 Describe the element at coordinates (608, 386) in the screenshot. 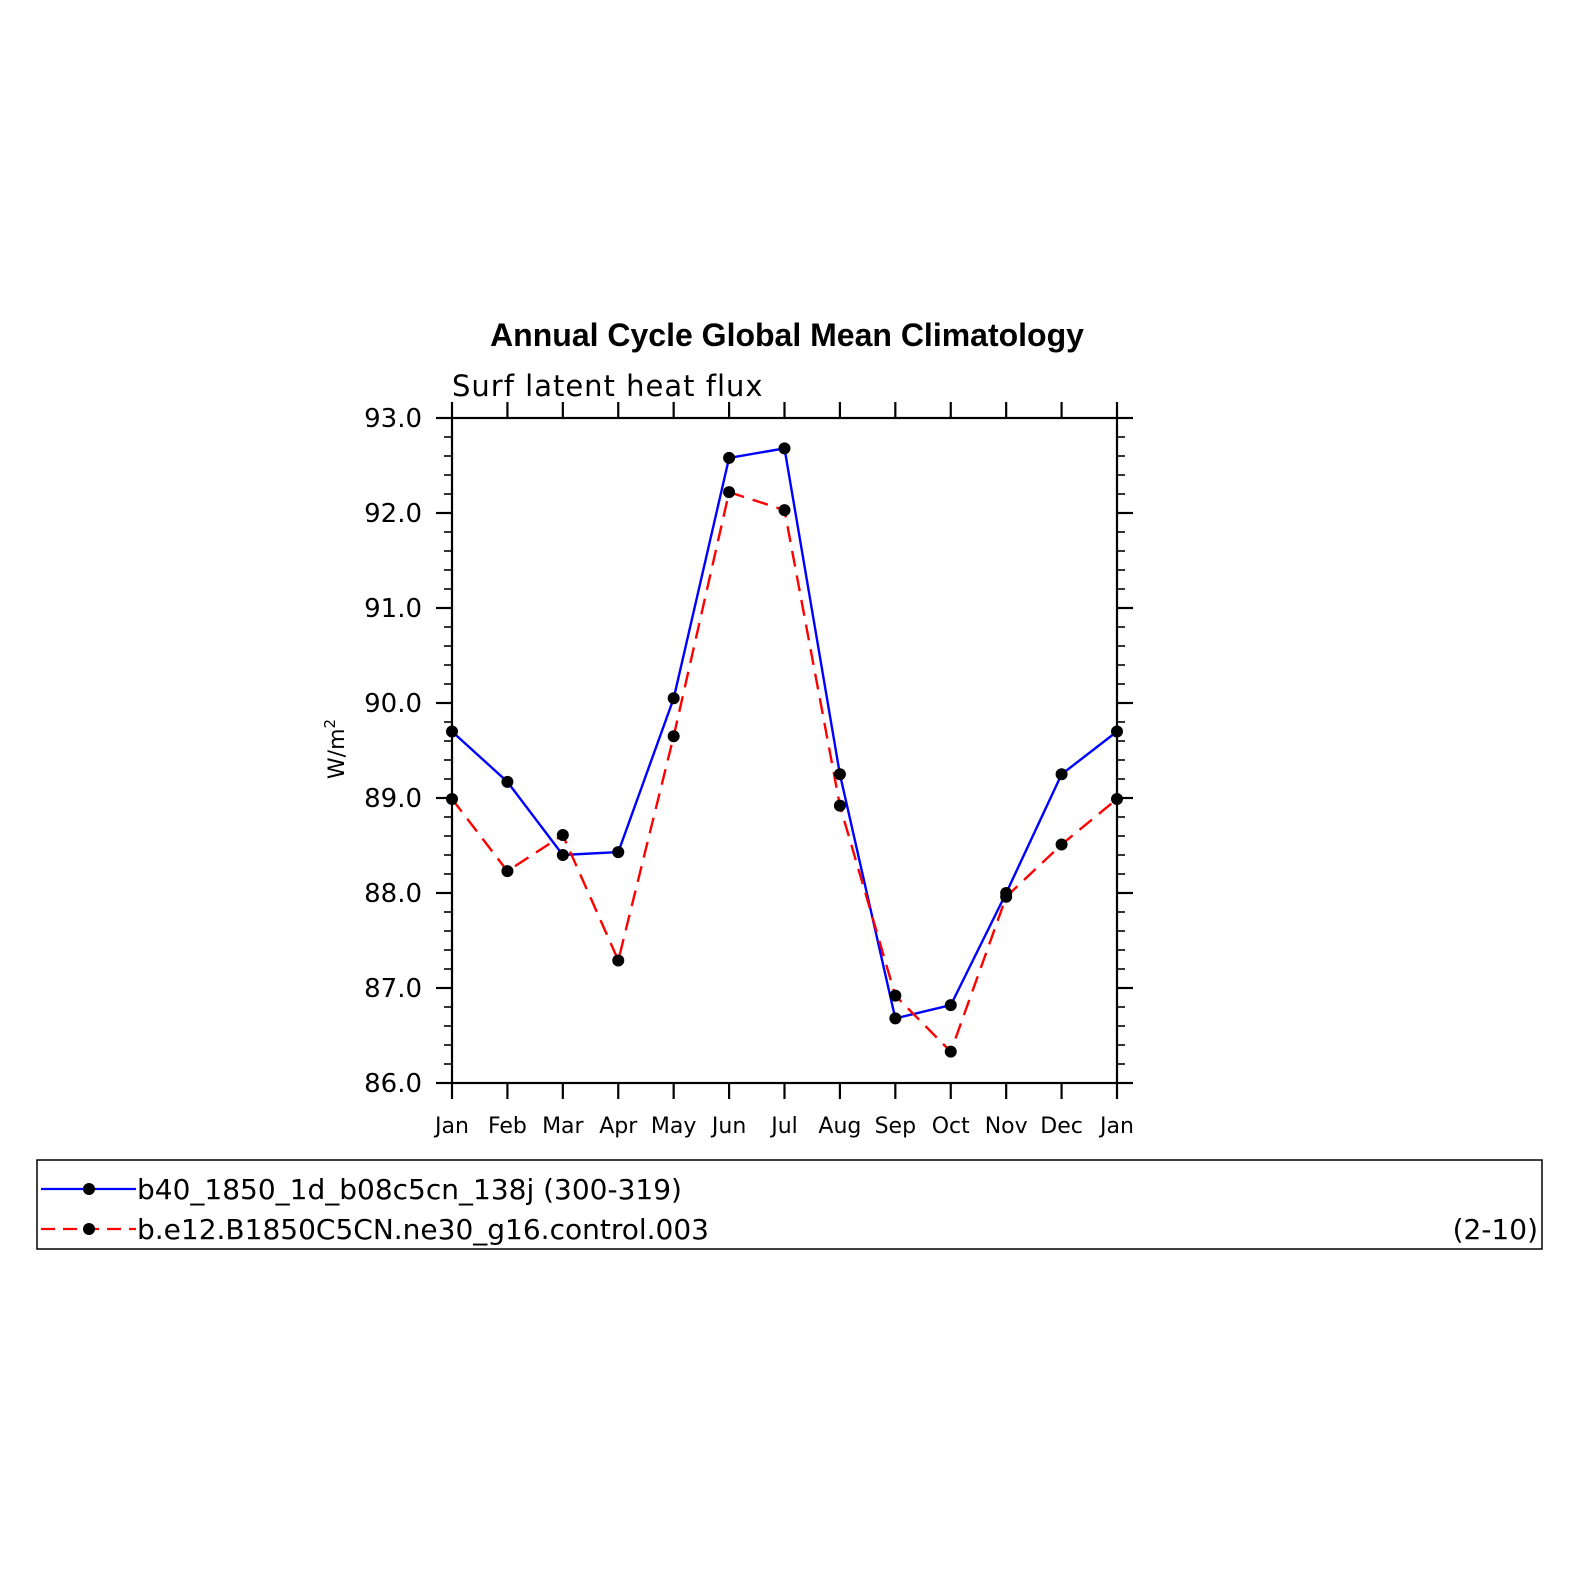

I see `chart-subtitle: Surf latent heat flux` at that location.